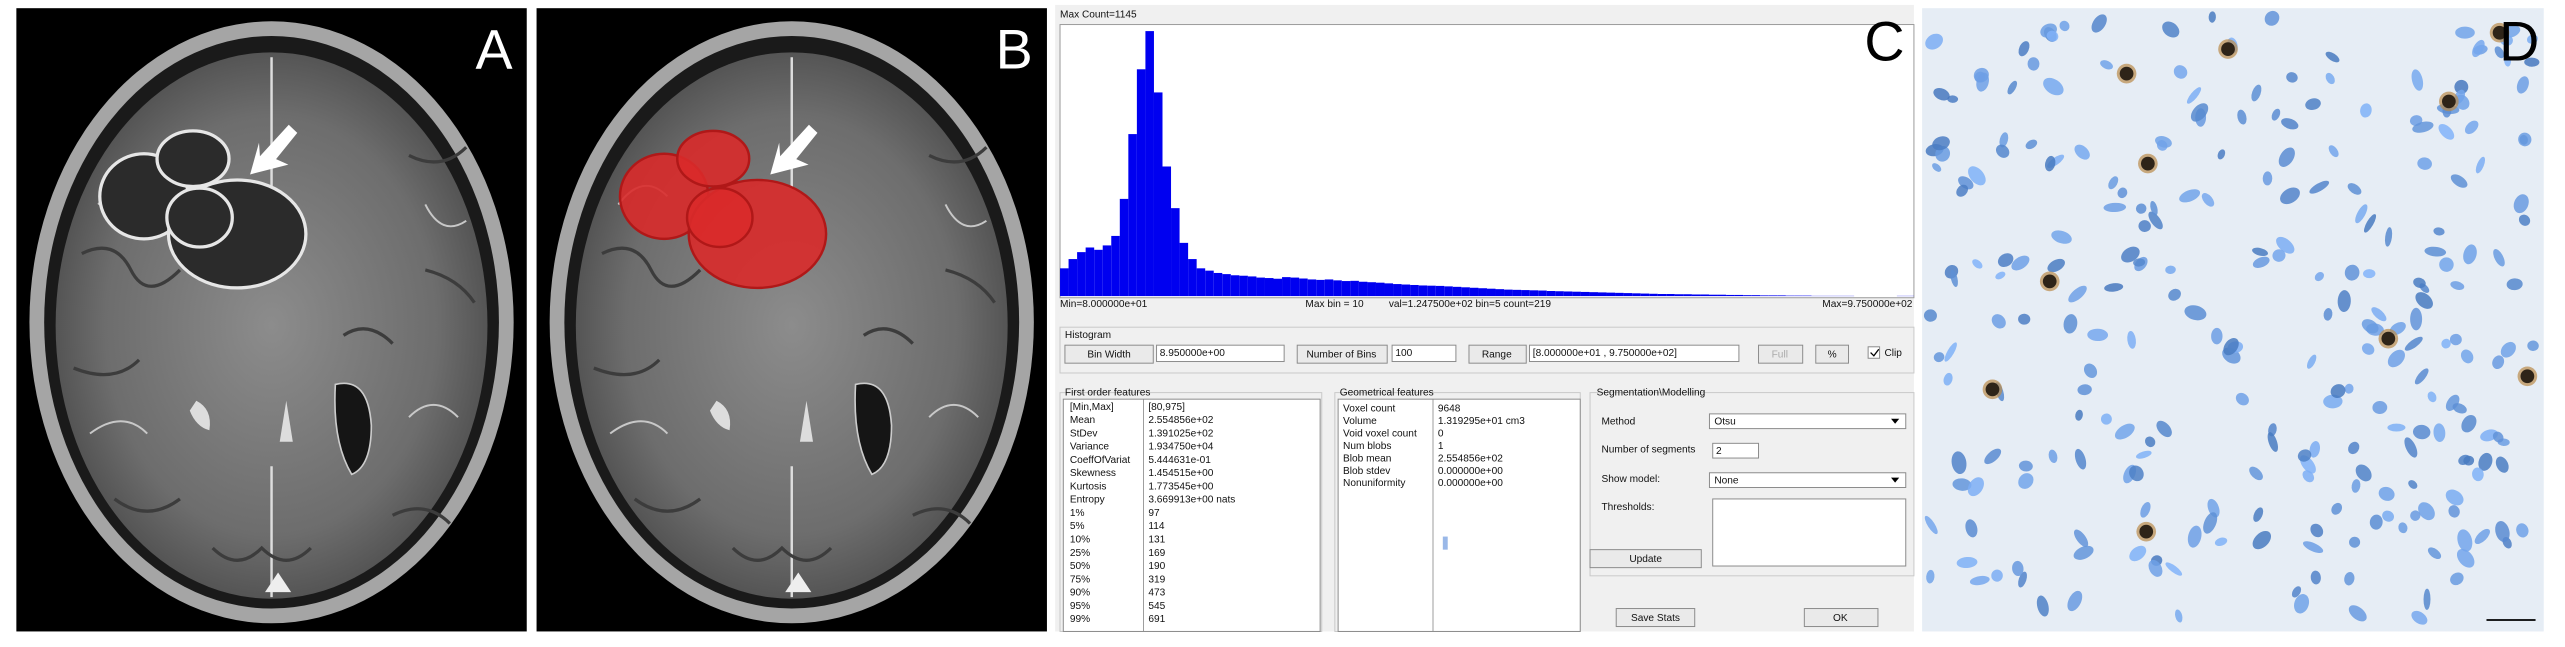  I want to click on dropdown-text: None, so click(1726, 481).